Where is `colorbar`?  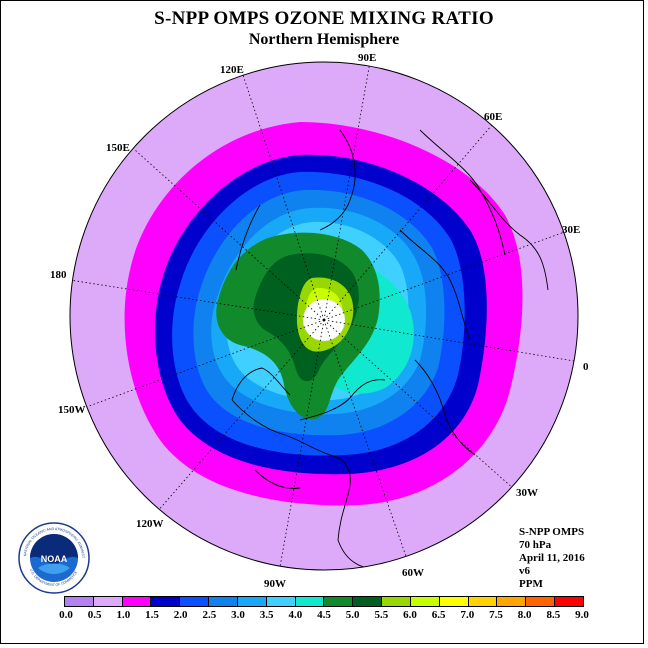
colorbar is located at coordinates (324, 601).